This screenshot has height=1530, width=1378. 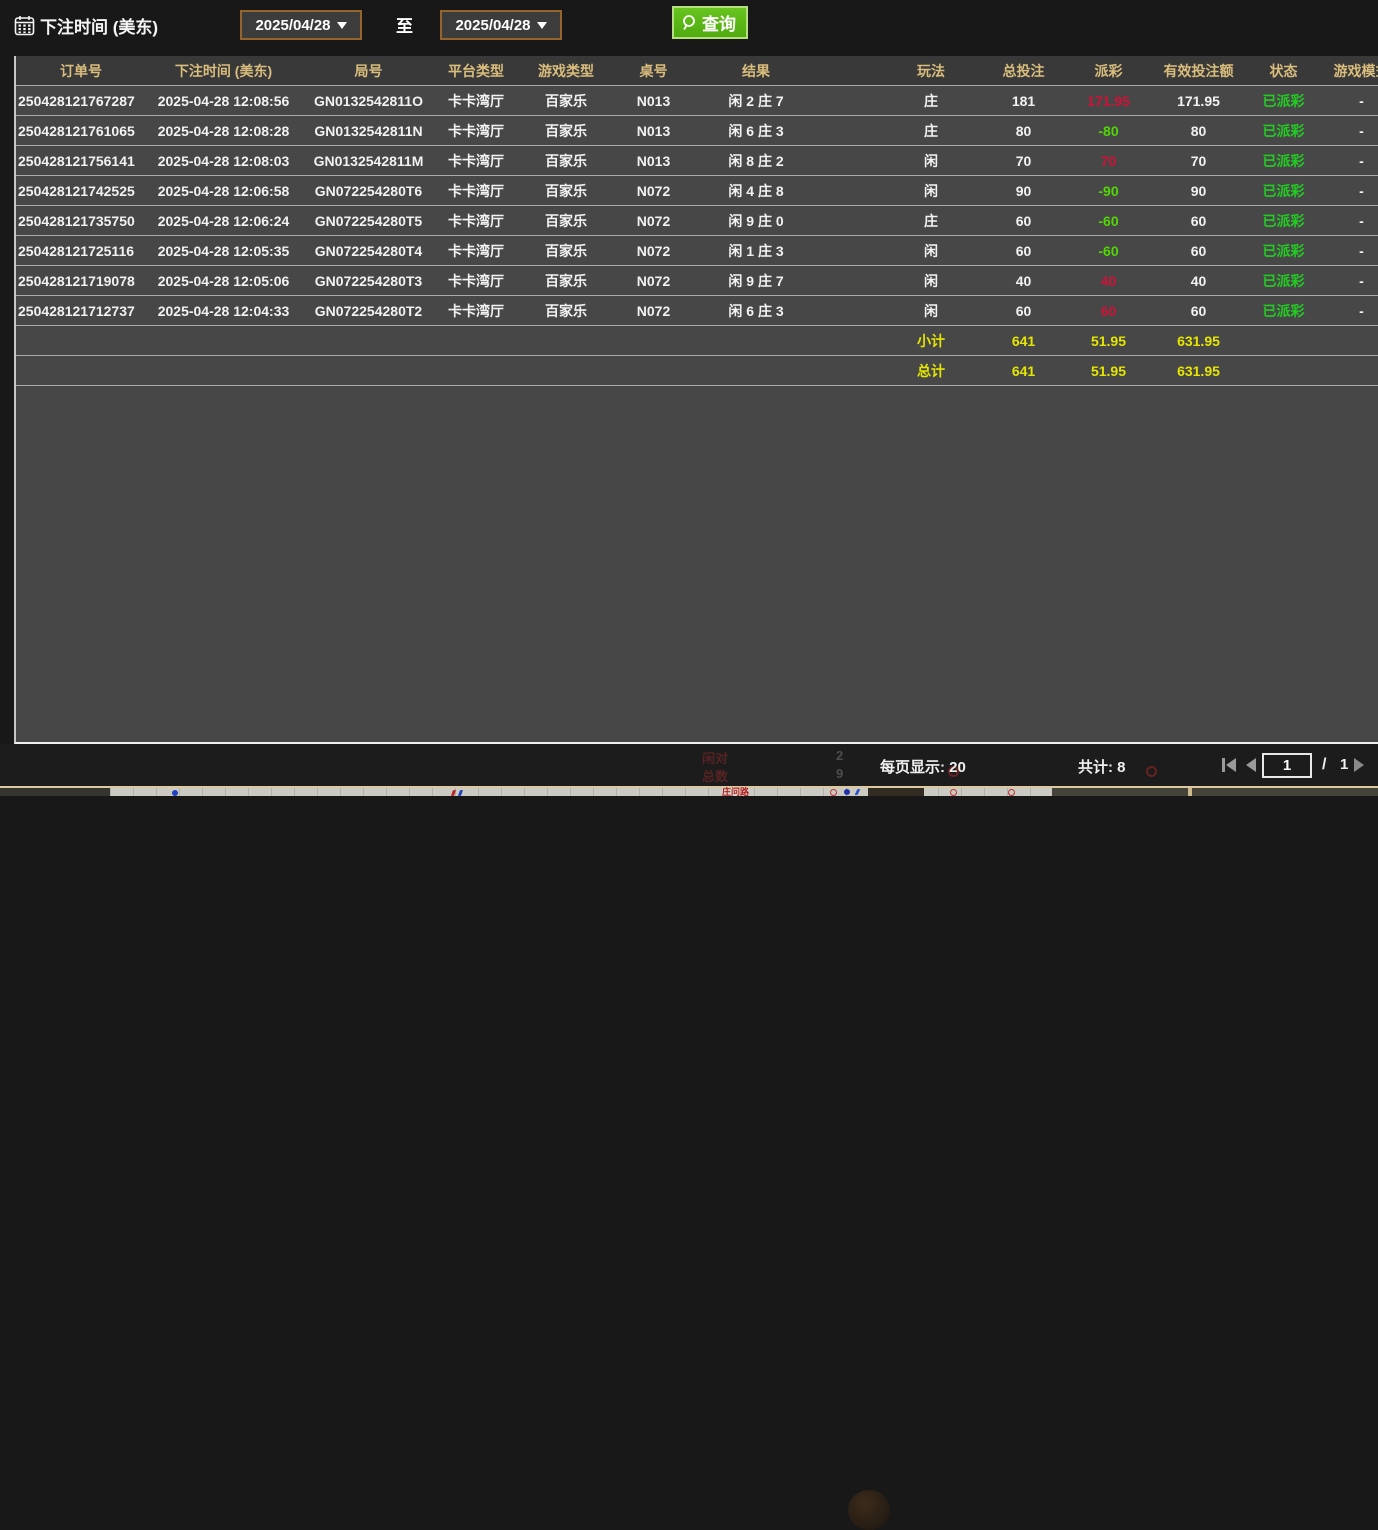 What do you see at coordinates (1198, 190) in the screenshot?
I see `cell-valid-bet: 90` at bounding box center [1198, 190].